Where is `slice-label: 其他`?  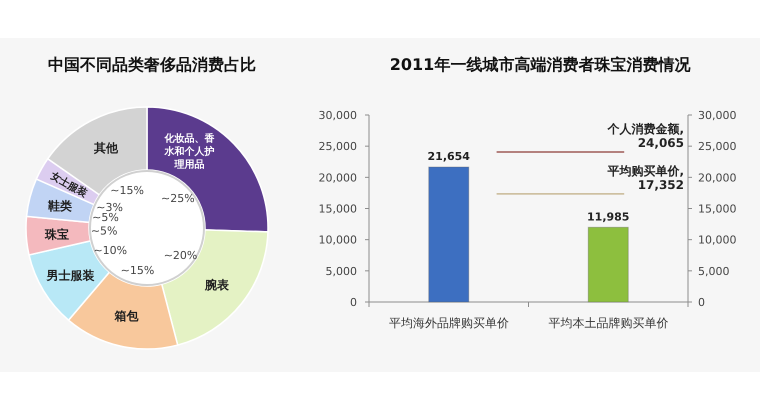
slice-label: 其他 is located at coordinates (106, 148).